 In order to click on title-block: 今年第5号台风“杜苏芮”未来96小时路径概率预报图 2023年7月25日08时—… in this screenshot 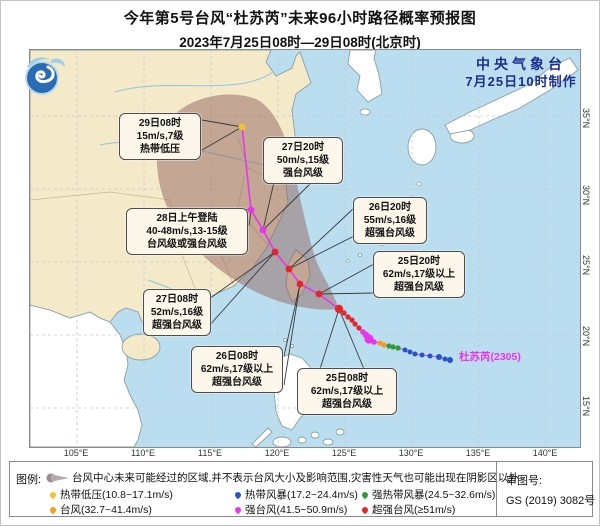, I will do `click(300, 29)`.